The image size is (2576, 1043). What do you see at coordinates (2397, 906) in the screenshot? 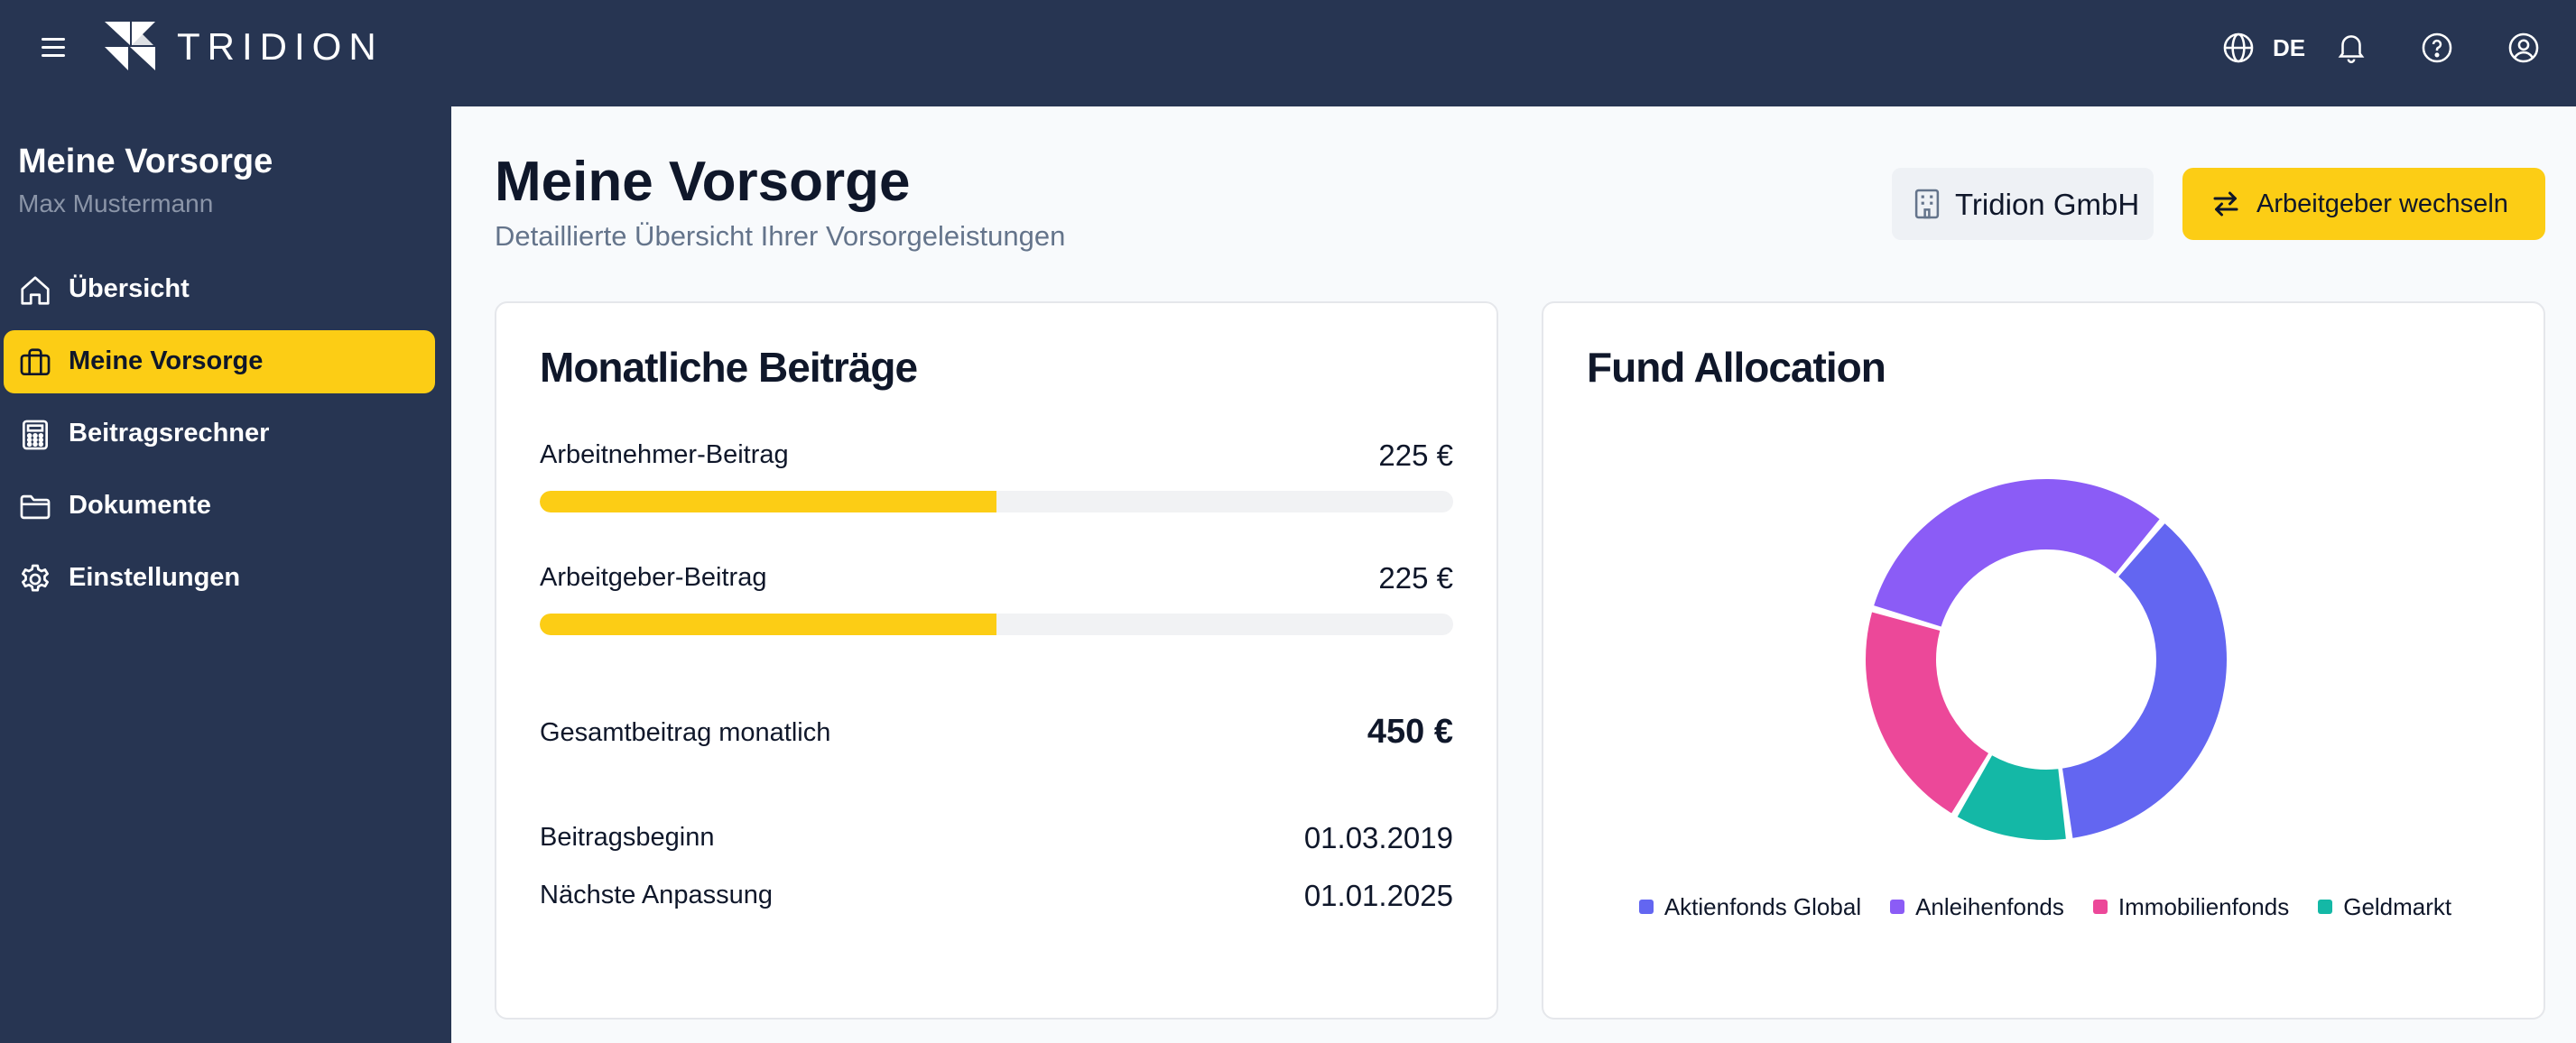
I see `legend-label: Geldmarkt` at bounding box center [2397, 906].